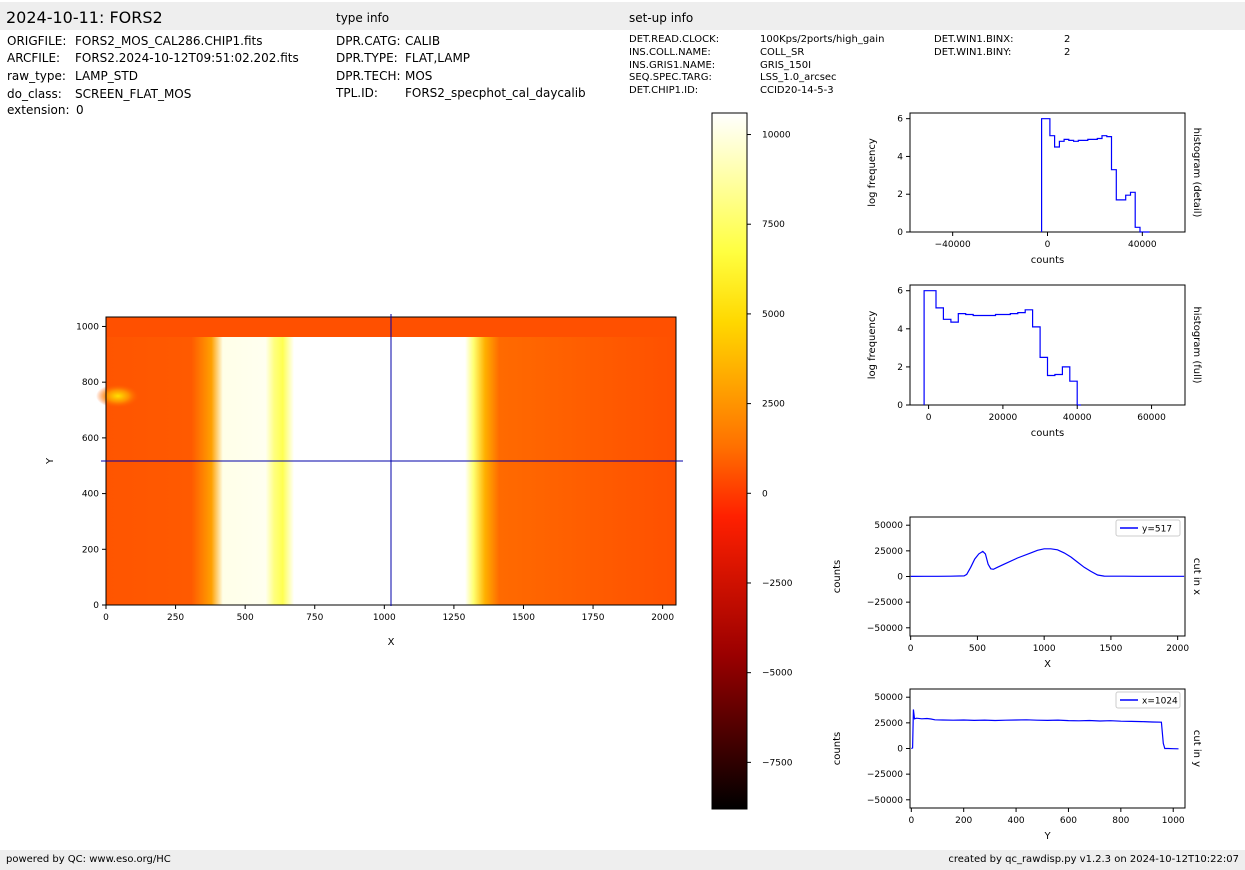  Describe the element at coordinates (106, 618) in the screenshot. I see `image-x-tick-label: 0` at that location.